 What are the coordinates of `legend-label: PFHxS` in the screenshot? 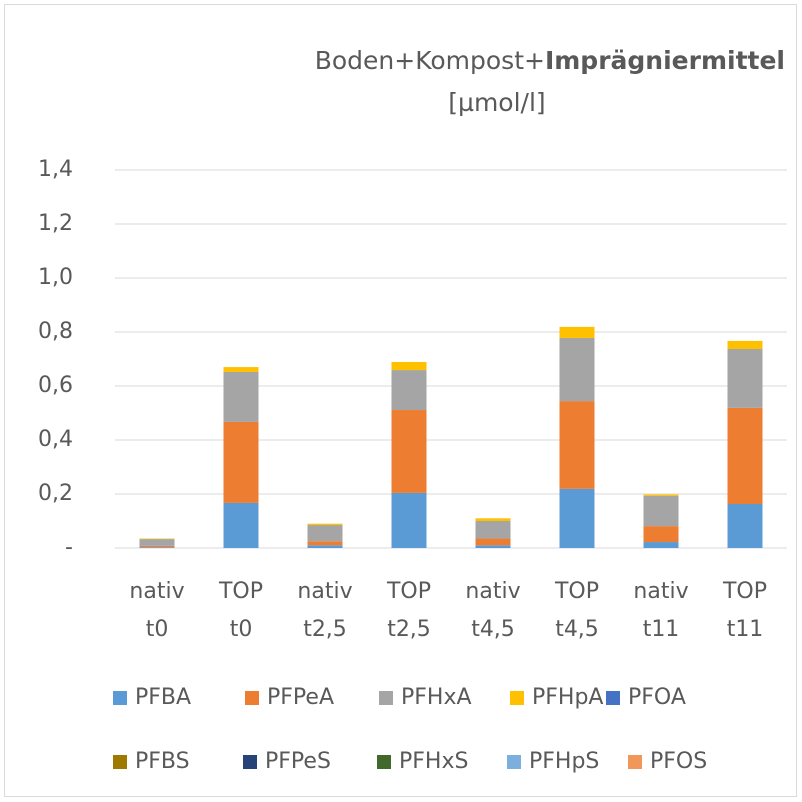 It's located at (433, 761).